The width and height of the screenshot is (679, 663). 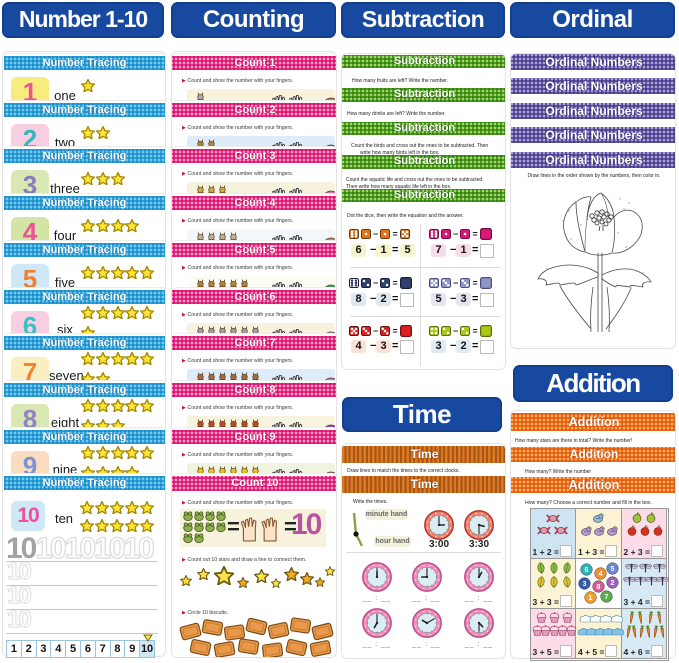 What do you see at coordinates (585, 584) in the screenshot?
I see `svg-text: 3` at bounding box center [585, 584].